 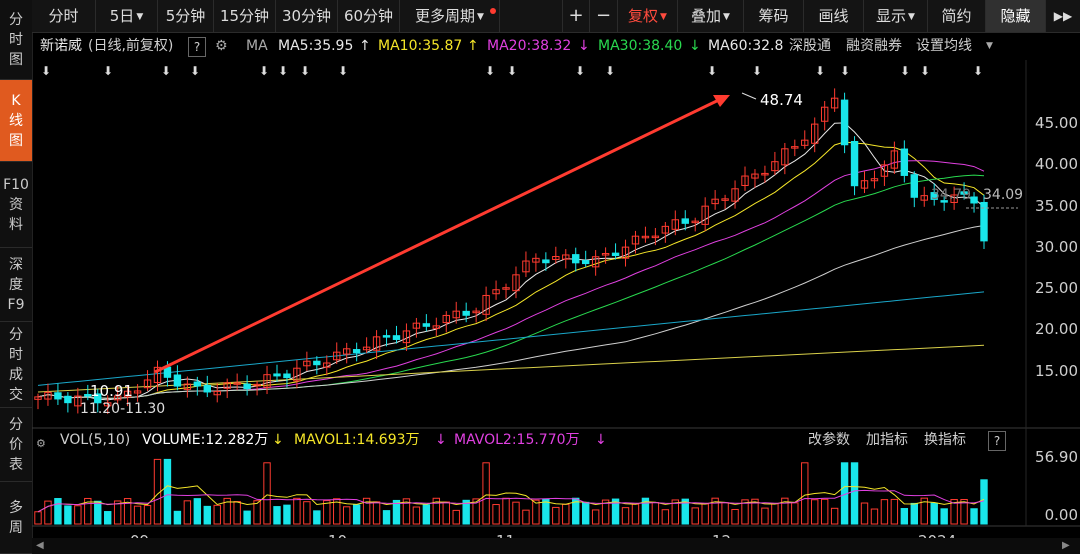 I want to click on chevron-down-icon: ▼, so click(x=911, y=16).